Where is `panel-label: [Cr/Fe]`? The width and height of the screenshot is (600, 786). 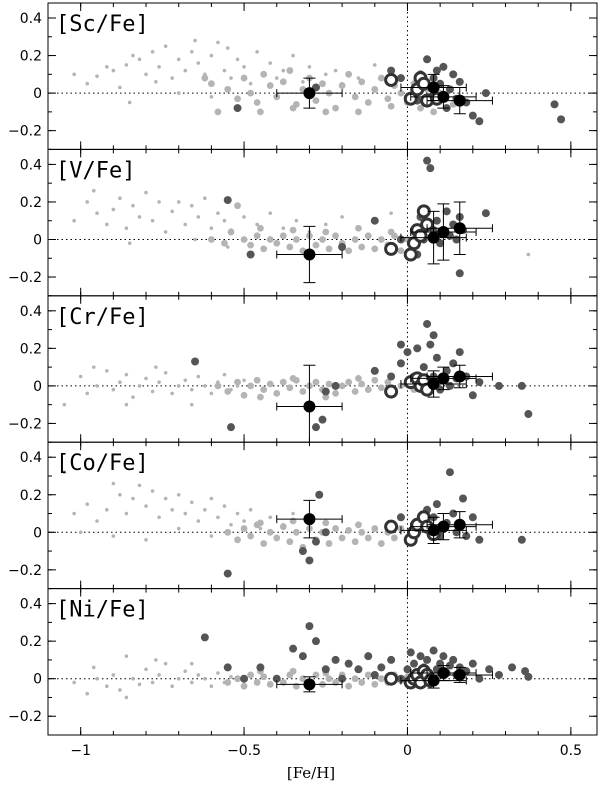 panel-label: [Cr/Fe] is located at coordinates (102, 317).